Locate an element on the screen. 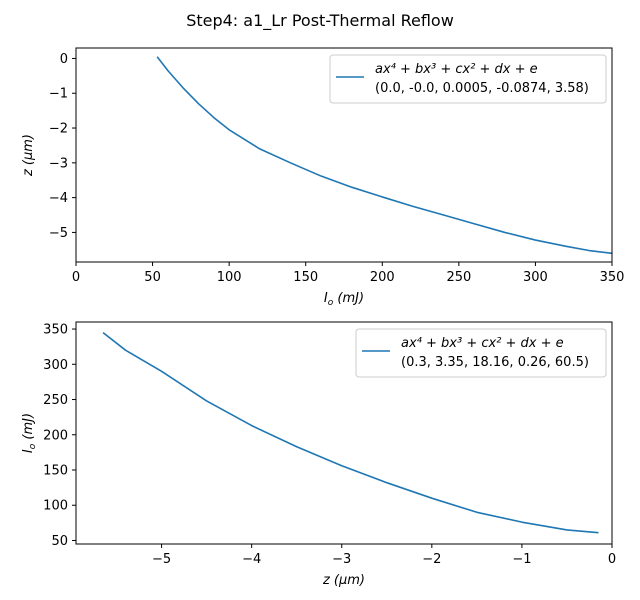 Image resolution: width=640 pixels, height=600 pixels. x-tick-label: −2 is located at coordinates (431, 559).